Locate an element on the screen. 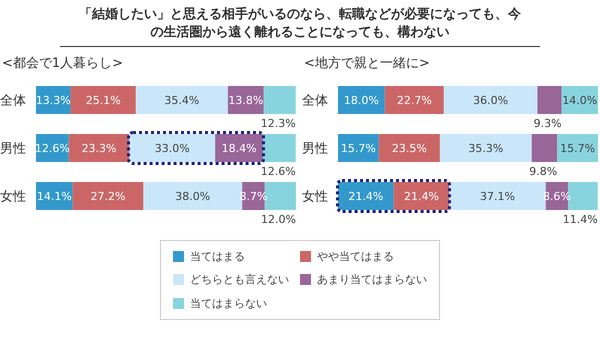 This screenshot has height=337, width=600. data-label: 12.6% is located at coordinates (278, 171).